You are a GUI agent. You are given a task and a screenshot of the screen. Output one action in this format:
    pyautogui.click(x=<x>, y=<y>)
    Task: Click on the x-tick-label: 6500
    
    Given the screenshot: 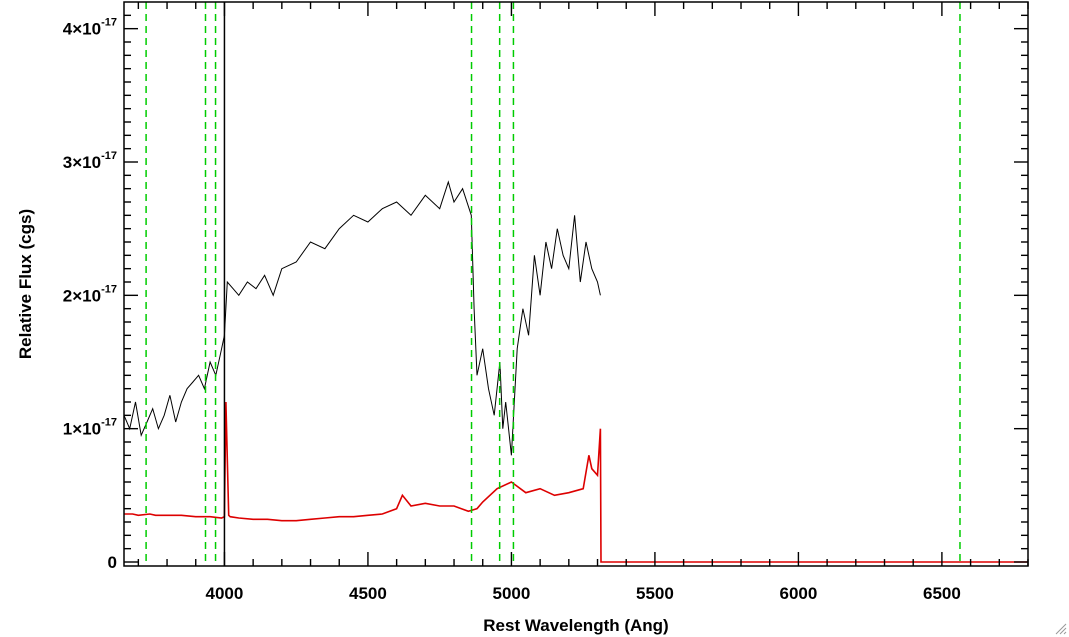 What is the action you would take?
    pyautogui.click(x=942, y=593)
    